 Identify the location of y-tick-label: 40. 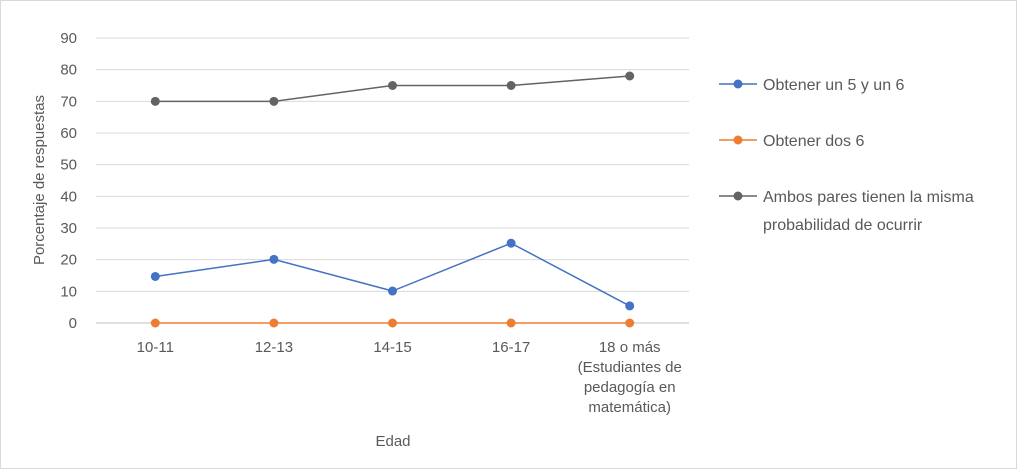
(68, 196).